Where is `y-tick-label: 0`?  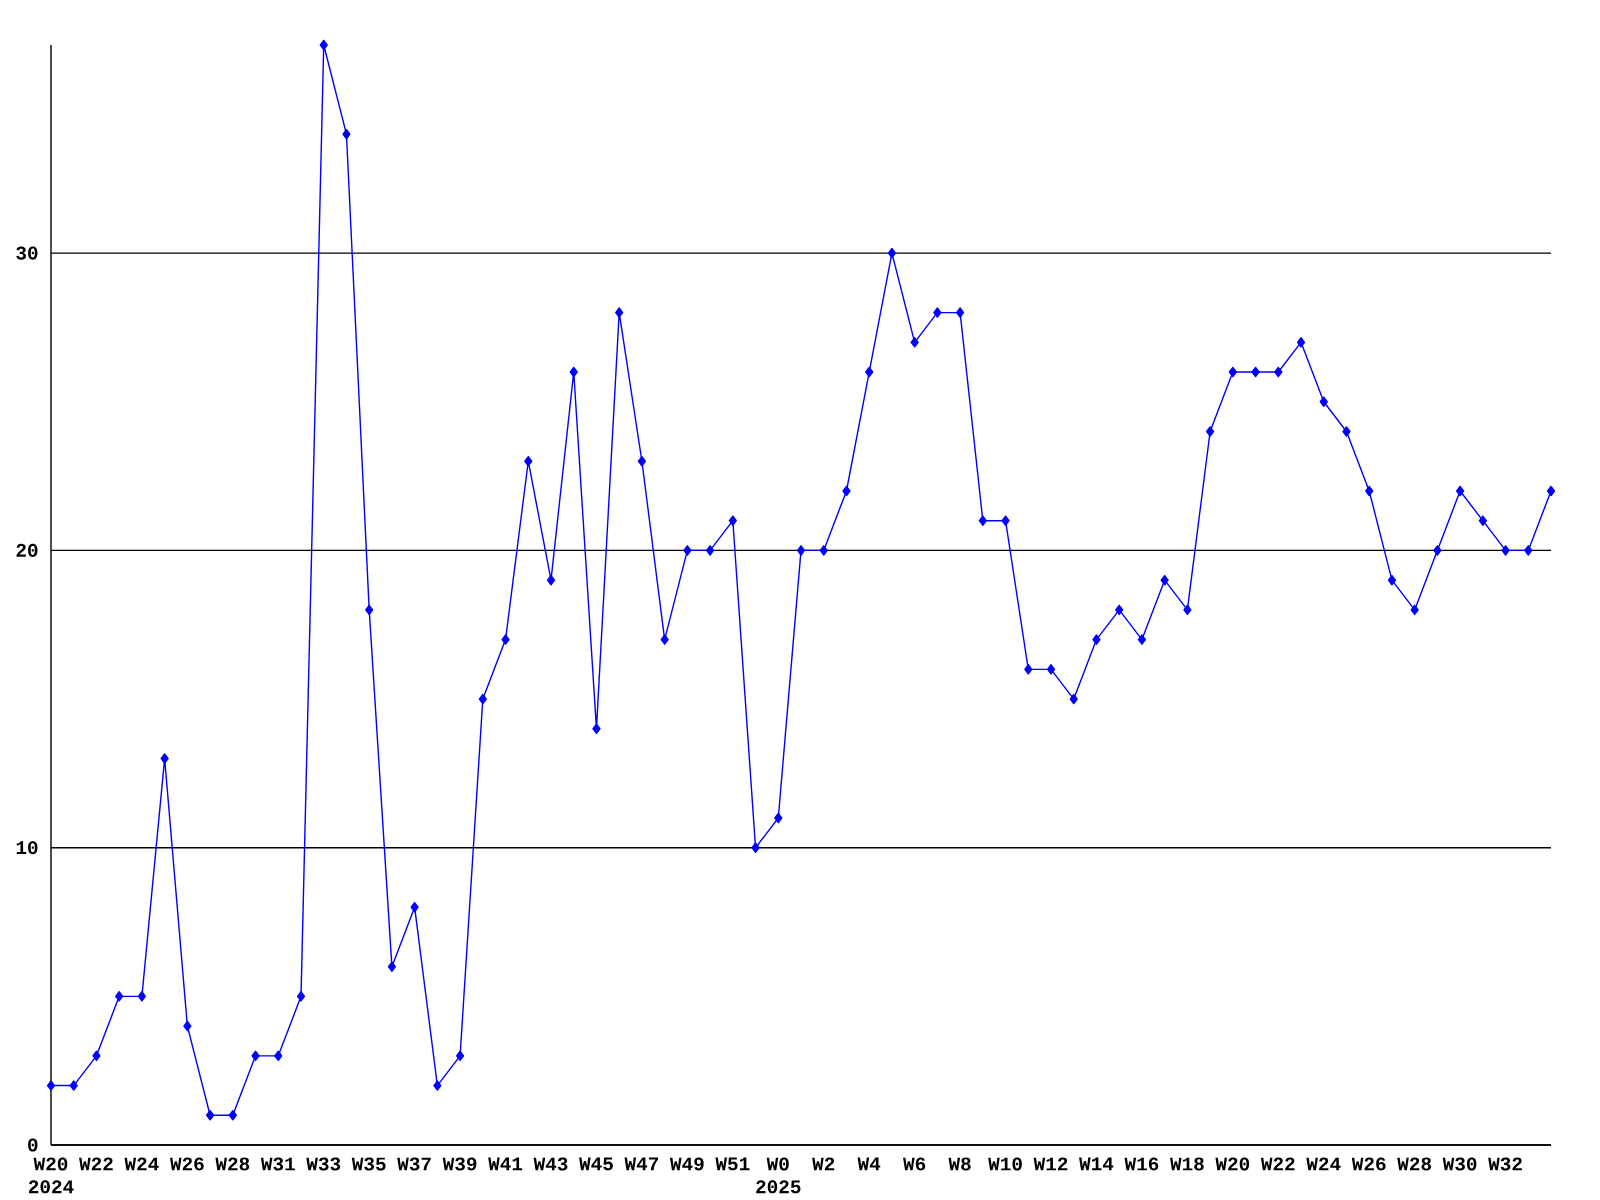 y-tick-label: 0 is located at coordinates (33, 1145).